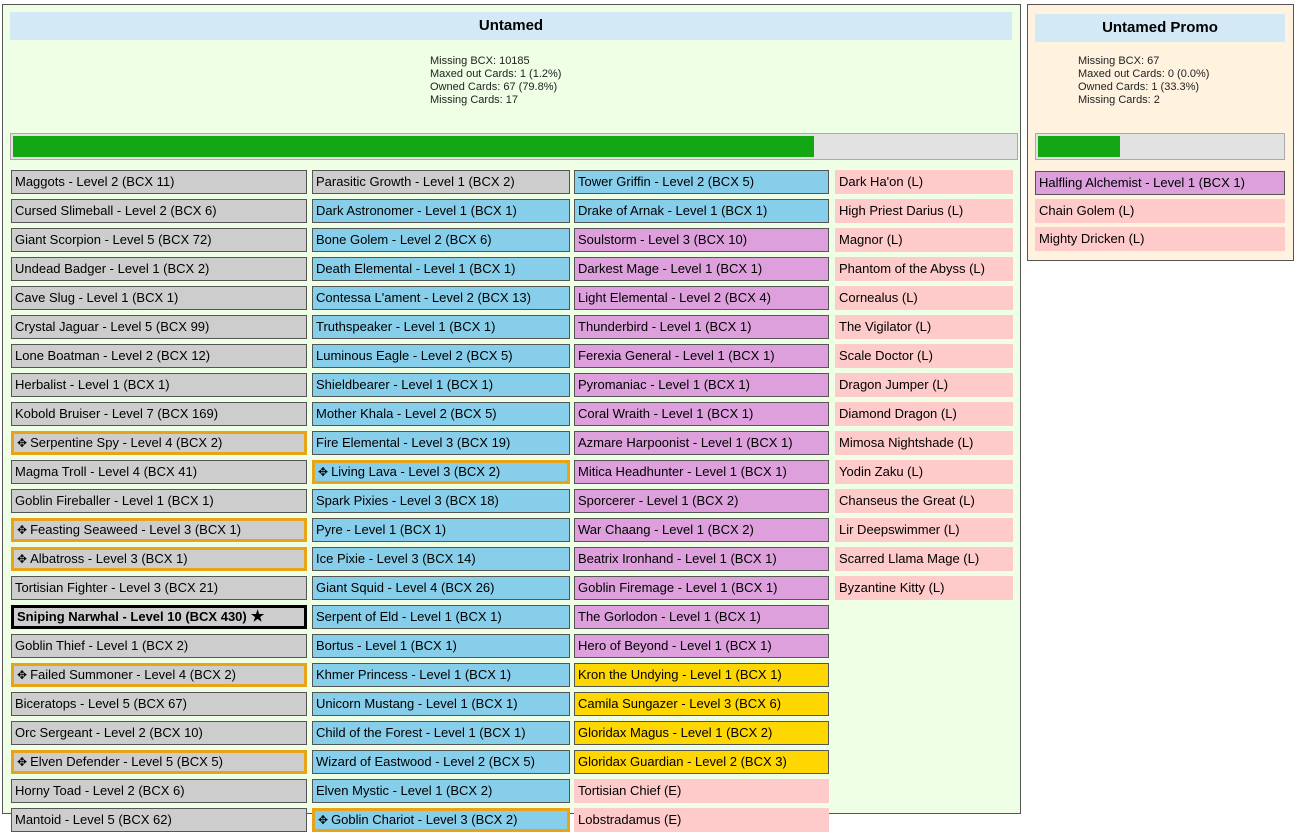 The width and height of the screenshot is (1297, 836). What do you see at coordinates (441, 762) in the screenshot?
I see `card-item: Wizard of Eastwood - Level 2 (BCX 5)` at bounding box center [441, 762].